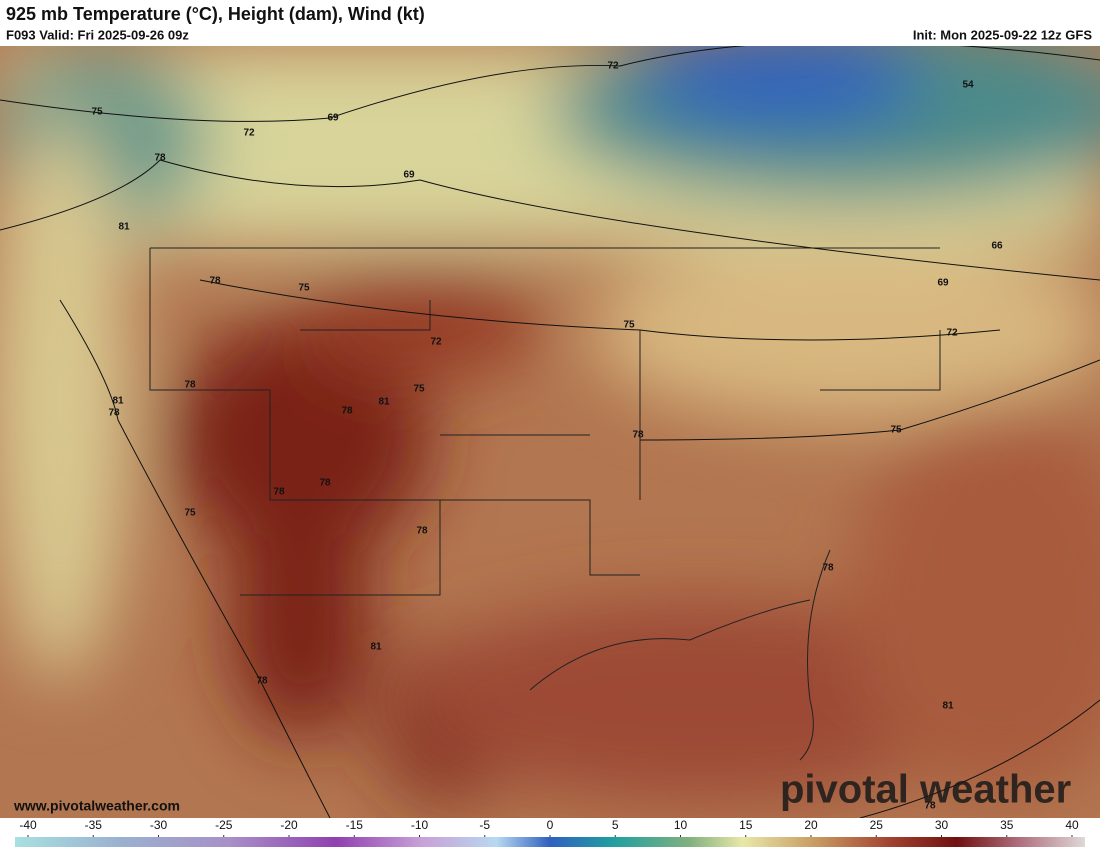  I want to click on colorbar, so click(550, 842).